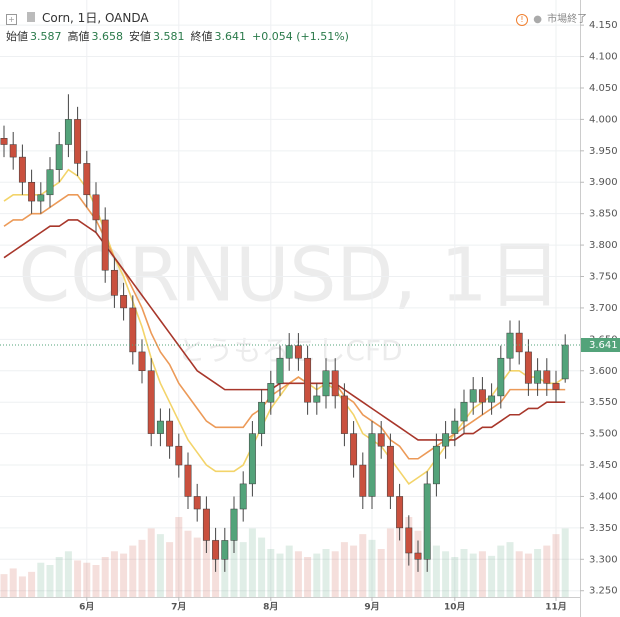 Image resolution: width=620 pixels, height=617 pixels. Describe the element at coordinates (603, 119) in the screenshot. I see `y-tick-label: 4.000` at that location.